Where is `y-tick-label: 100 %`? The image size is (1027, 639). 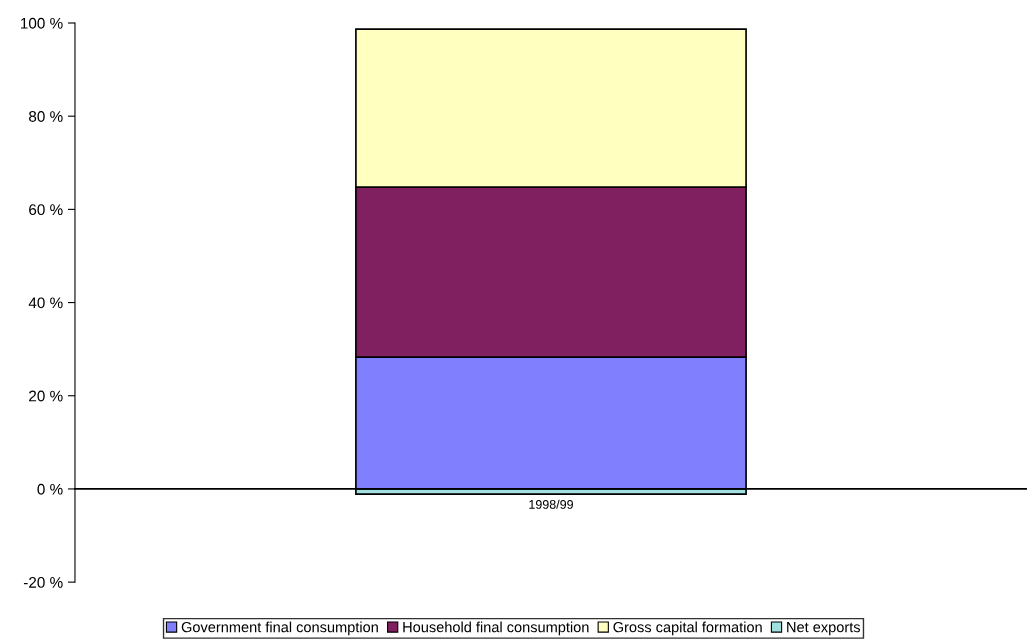 y-tick-label: 100 % is located at coordinates (42, 23).